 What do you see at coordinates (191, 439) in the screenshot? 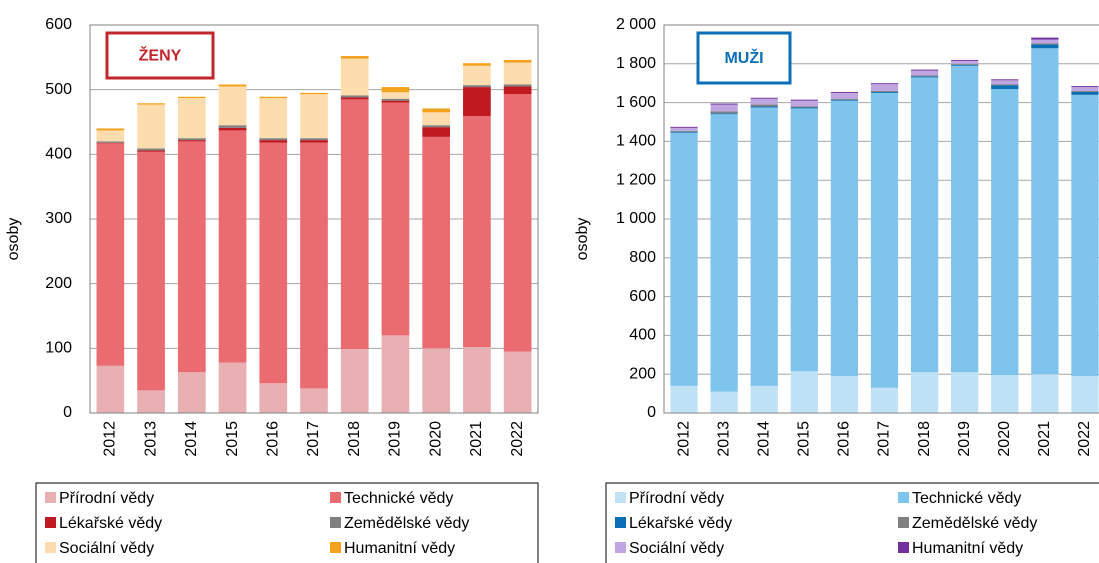
I see `x-tick-label: 2014` at bounding box center [191, 439].